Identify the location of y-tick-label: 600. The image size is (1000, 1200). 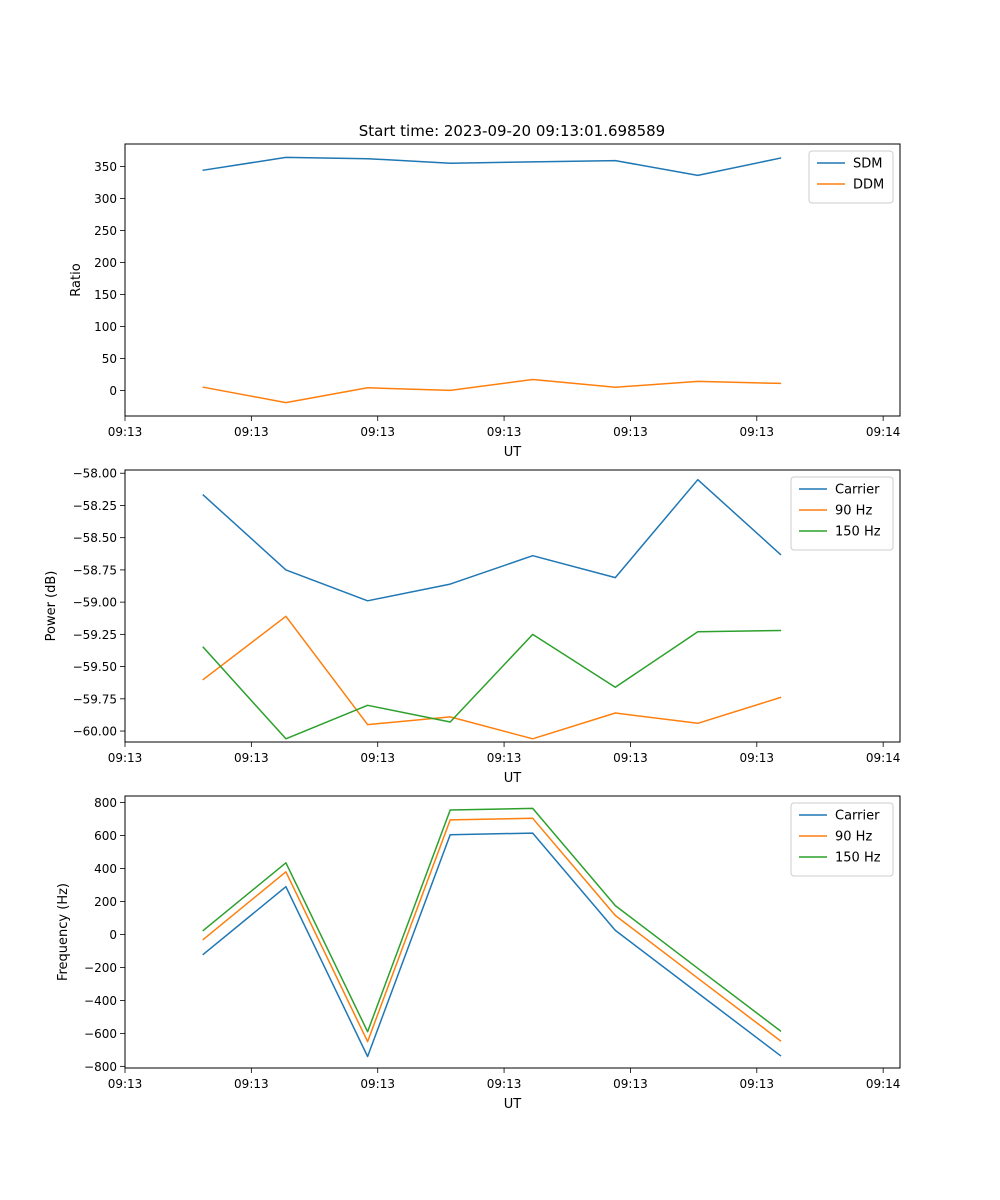
(105, 836).